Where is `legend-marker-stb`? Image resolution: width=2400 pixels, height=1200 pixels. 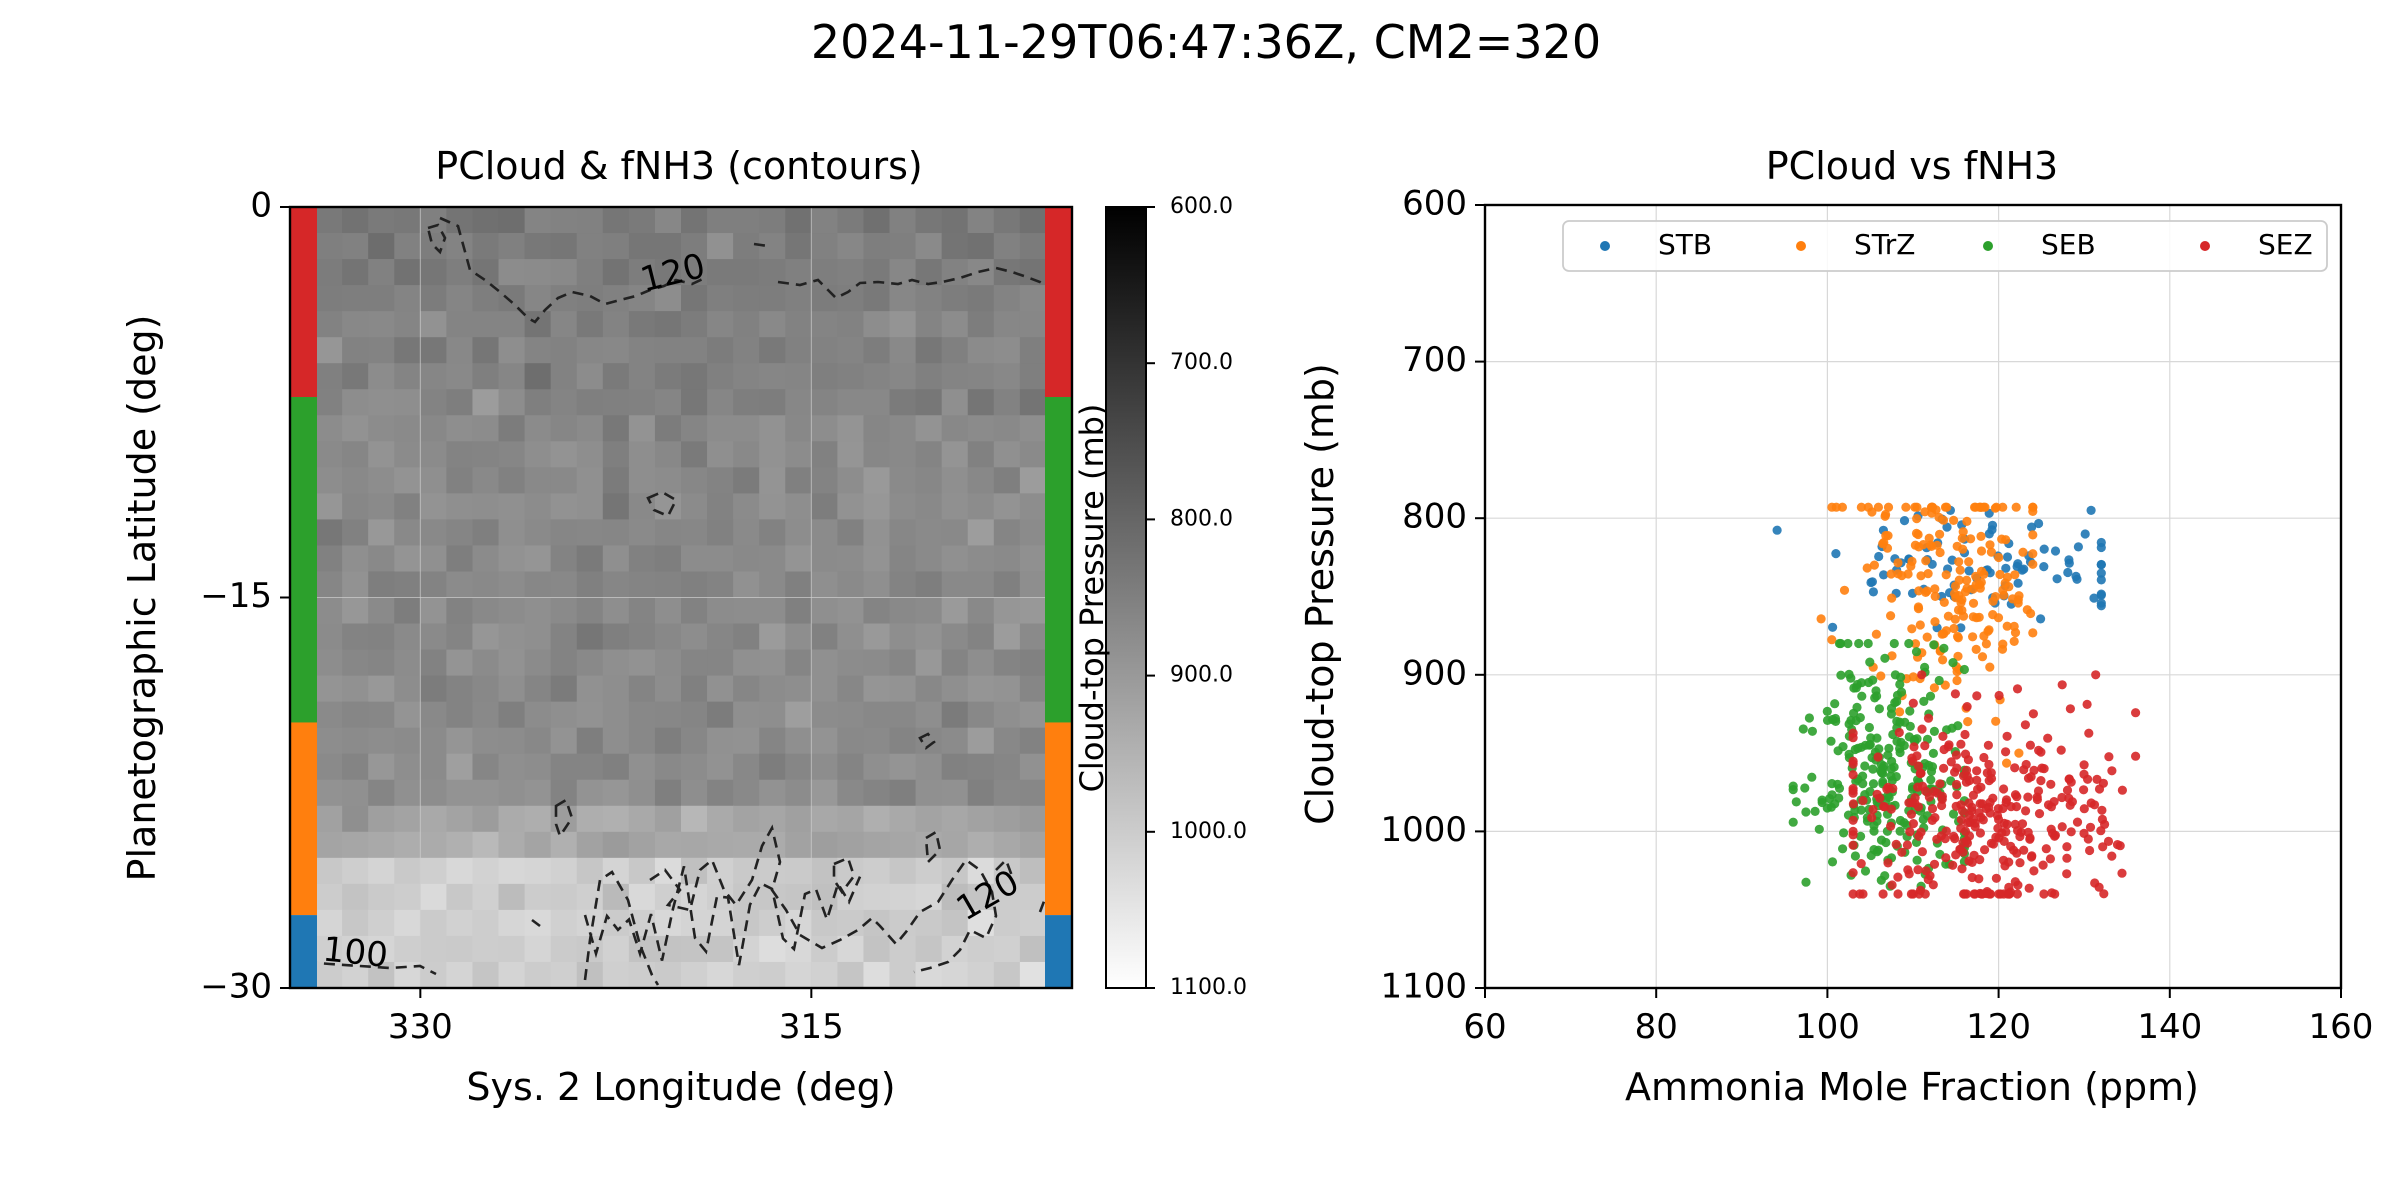 legend-marker-stb is located at coordinates (1605, 246).